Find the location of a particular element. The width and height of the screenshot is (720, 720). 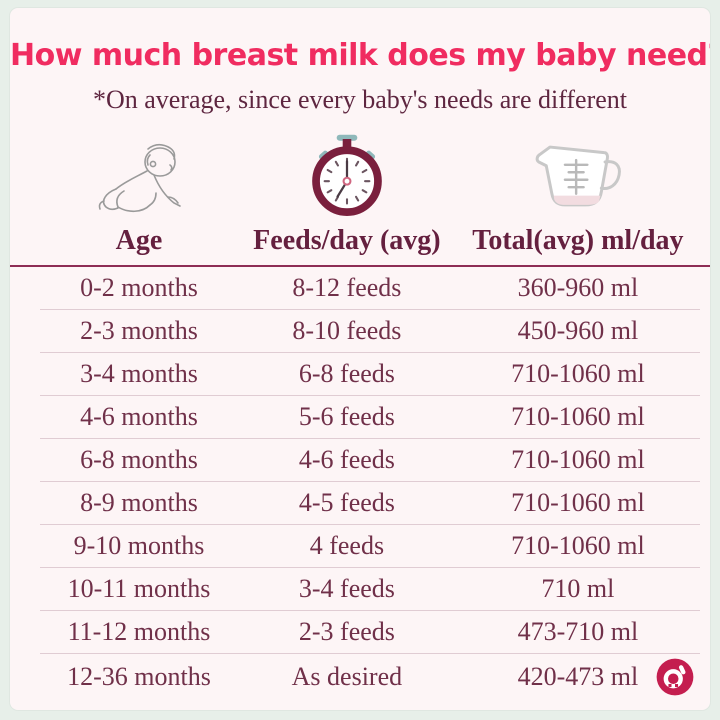

table-row: 0-2 months 8-12 feeds 360-960 ml is located at coordinates (370, 288).